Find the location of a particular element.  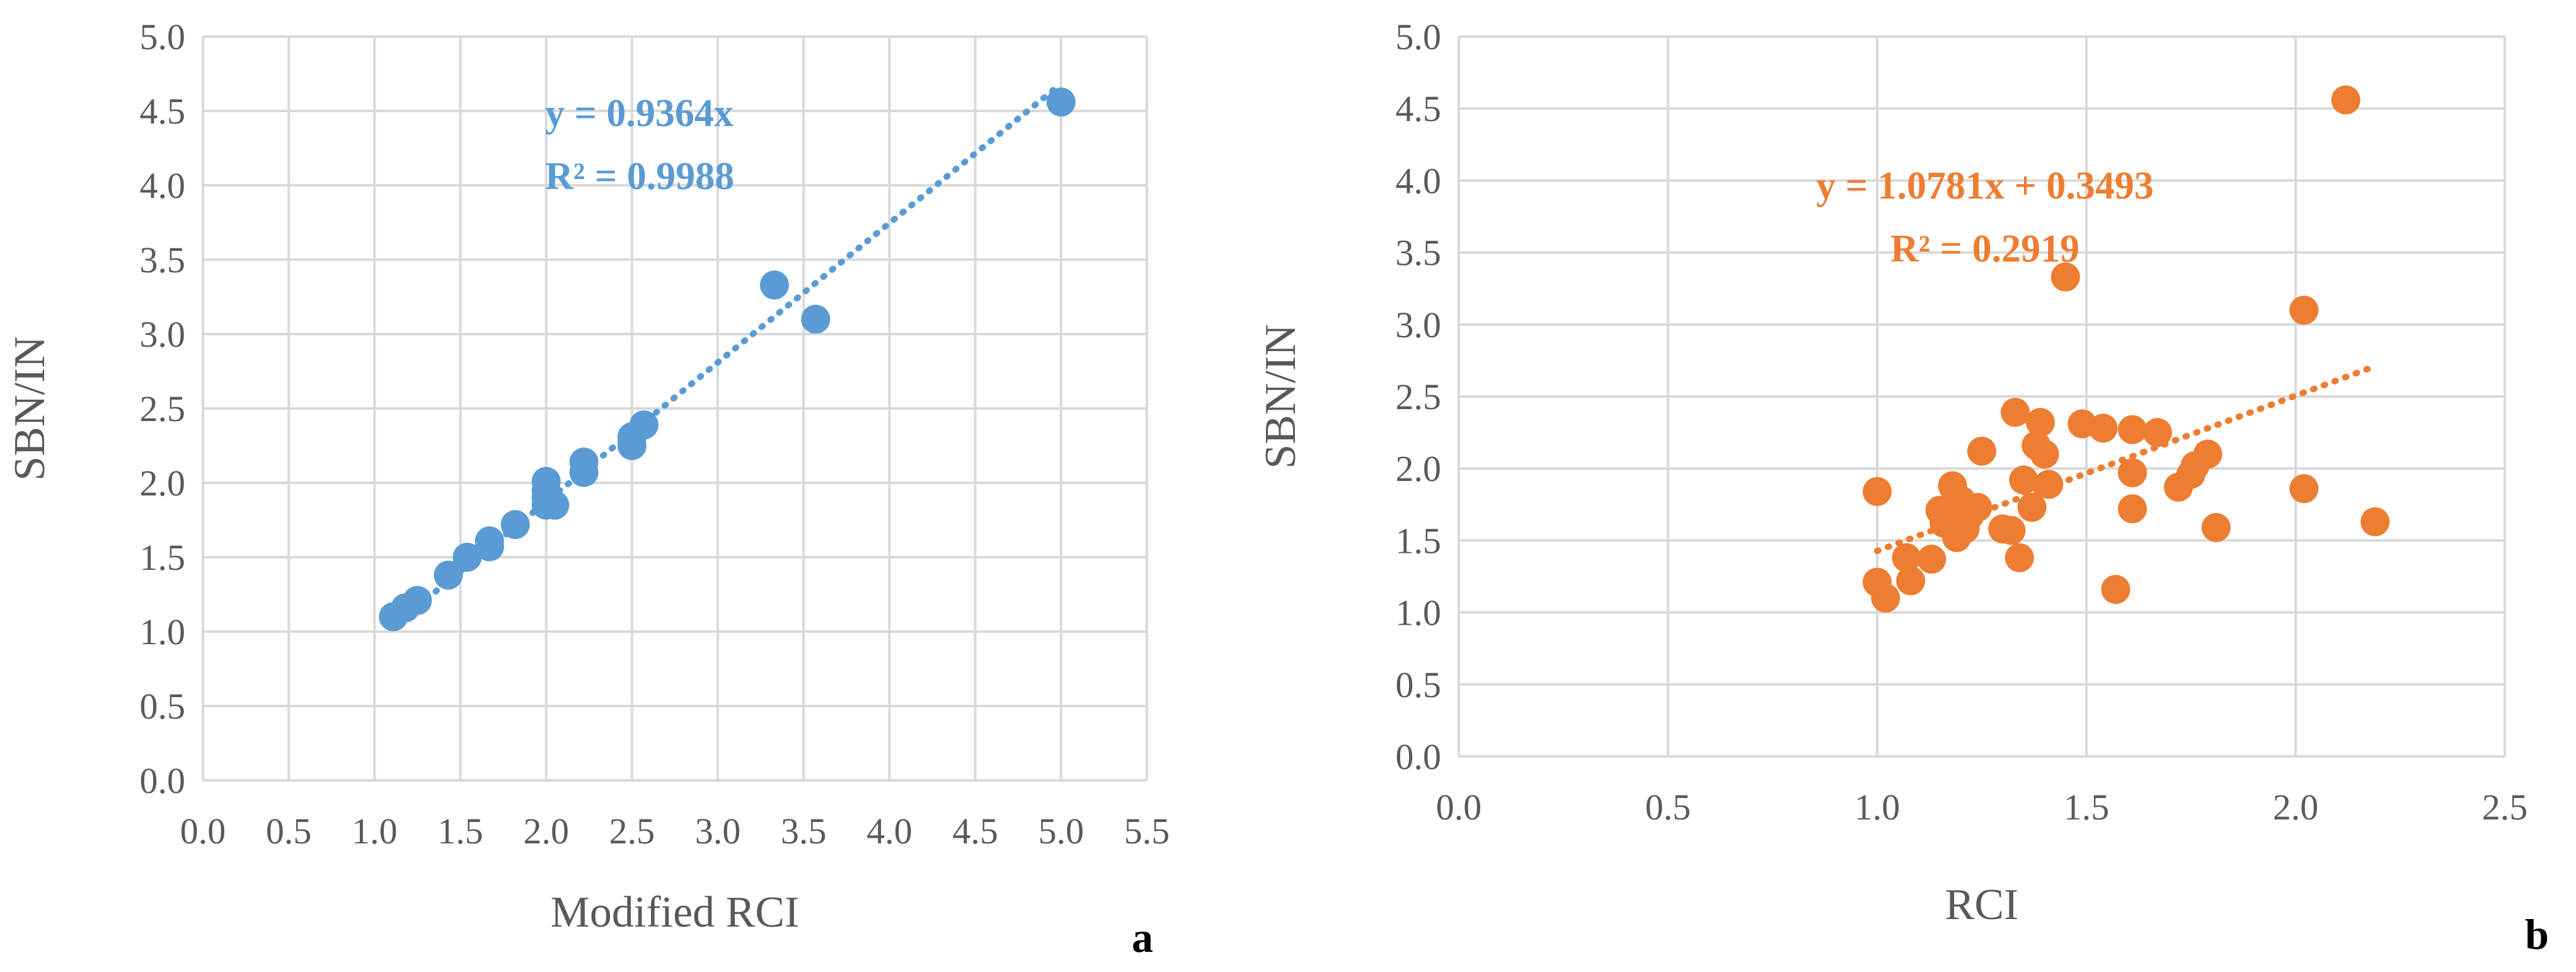

x-tick-label: 3.0 is located at coordinates (718, 831).